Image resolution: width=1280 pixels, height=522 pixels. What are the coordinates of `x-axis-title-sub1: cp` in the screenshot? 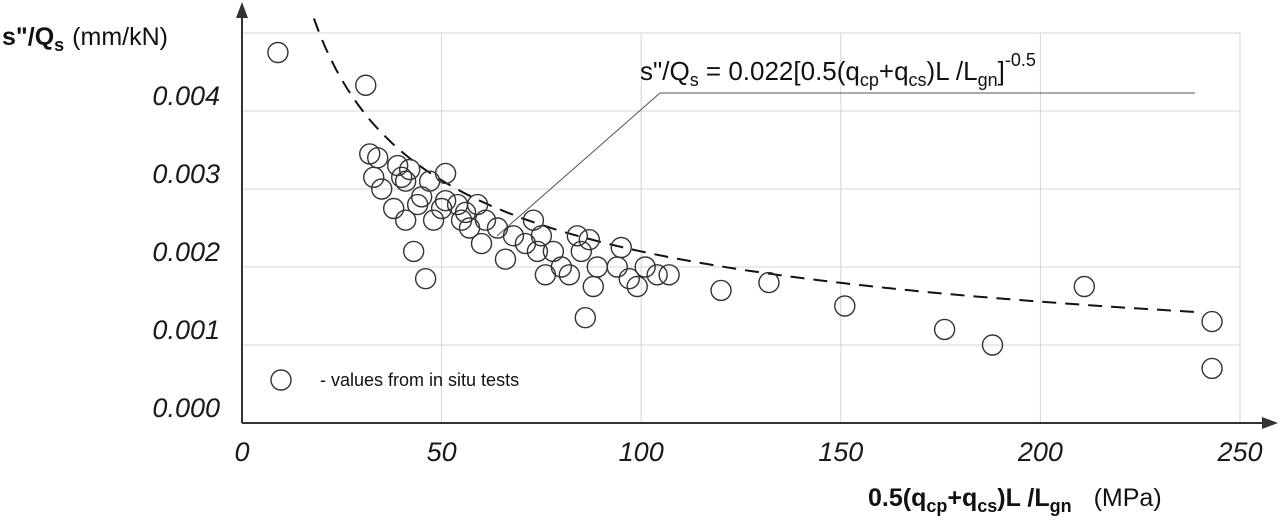 It's located at (936, 506).